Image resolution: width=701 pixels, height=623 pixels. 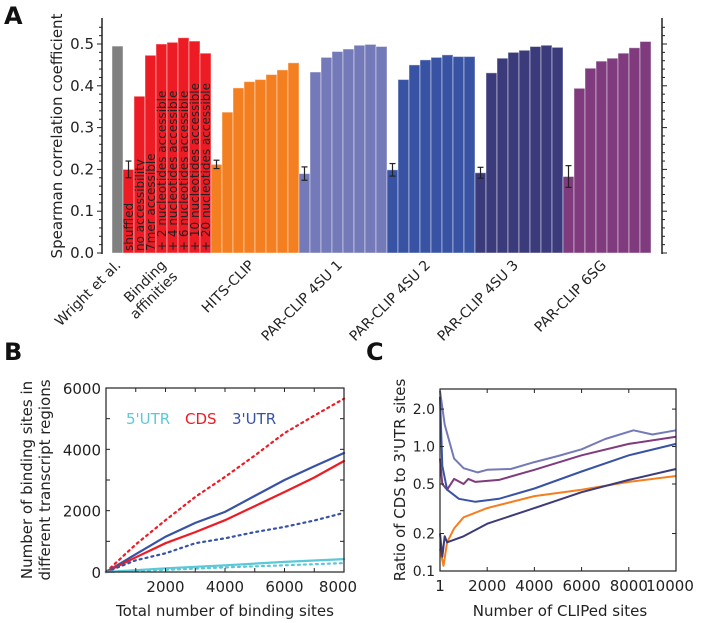 What do you see at coordinates (184, 171) in the screenshot?
I see `bar-label: + 6 nucleotides accessible` at bounding box center [184, 171].